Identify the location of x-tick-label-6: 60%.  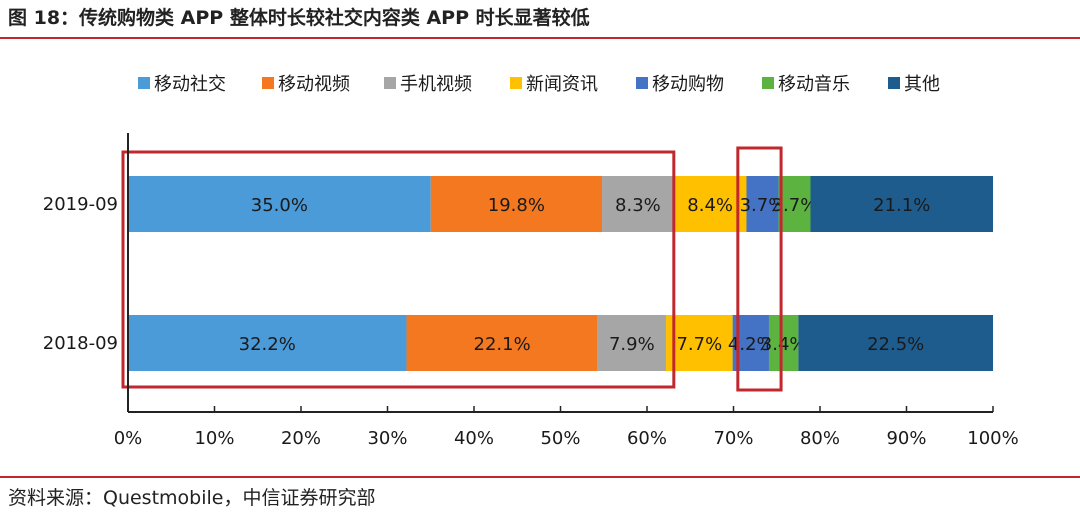
(647, 438).